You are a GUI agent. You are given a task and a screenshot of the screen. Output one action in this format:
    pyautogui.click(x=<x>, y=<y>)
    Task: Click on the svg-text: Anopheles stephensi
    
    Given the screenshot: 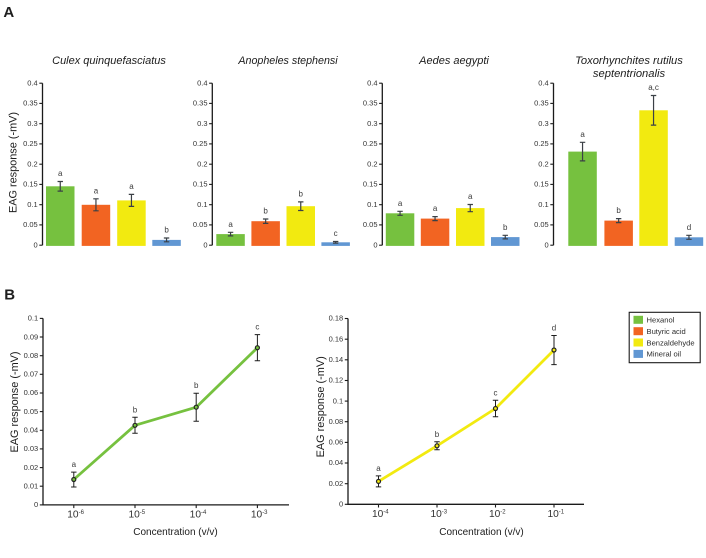 What is the action you would take?
    pyautogui.click(x=287, y=61)
    